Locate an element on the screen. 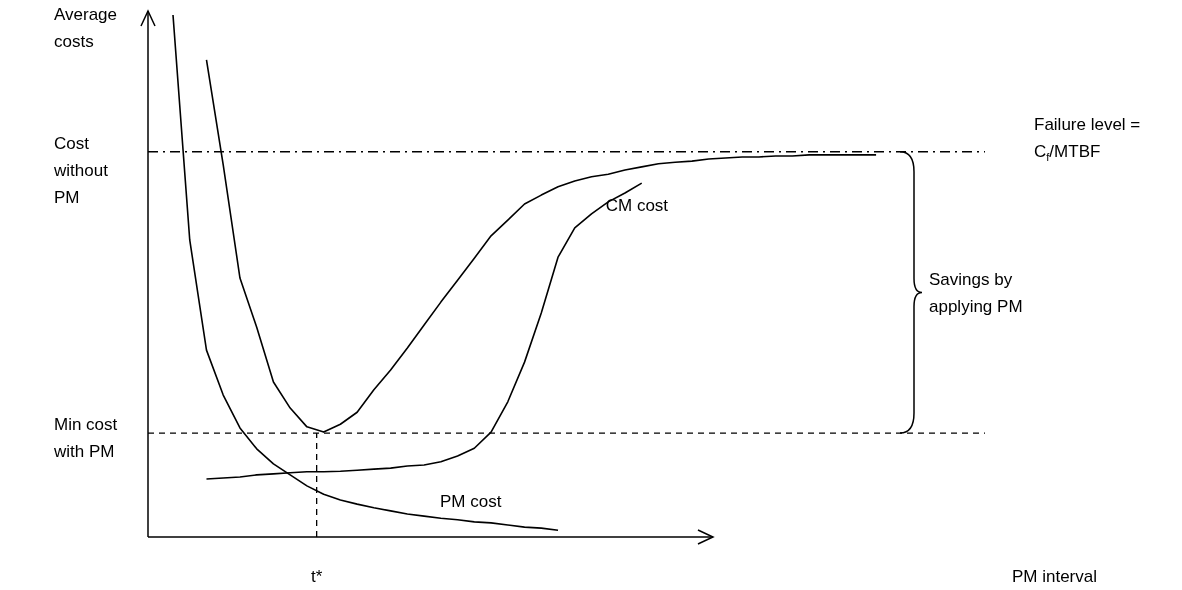  series-label: PM cost is located at coordinates (471, 501).